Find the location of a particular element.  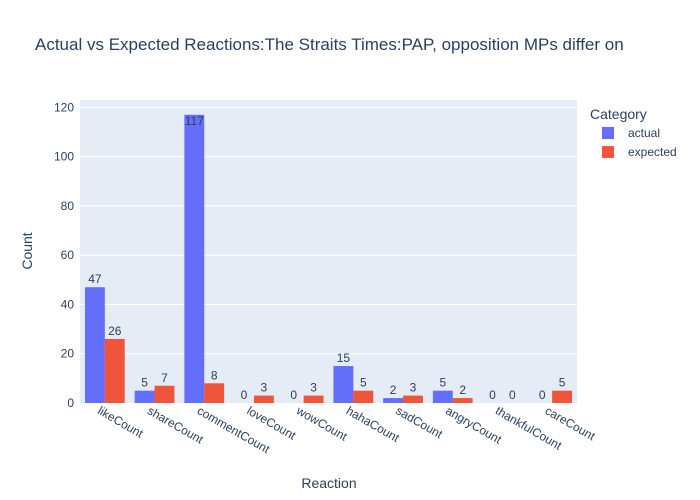

bar-expected-shareCount is located at coordinates (164, 394).